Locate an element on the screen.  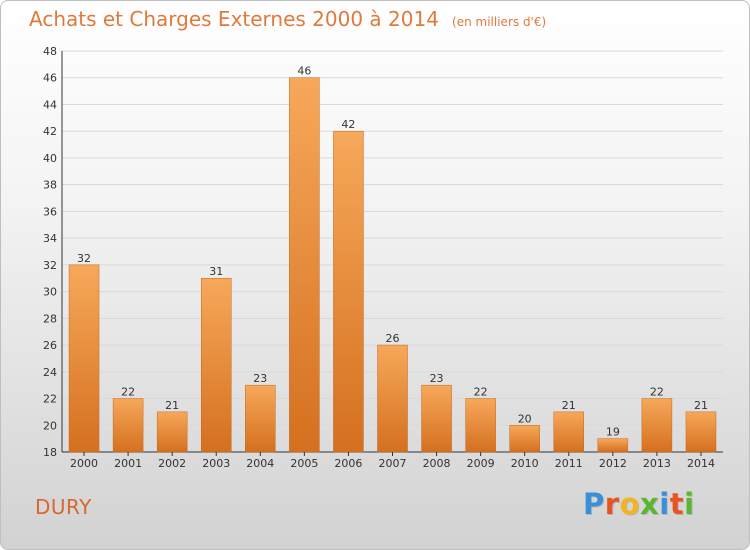
y-tick-label: 28 is located at coordinates (50, 318).